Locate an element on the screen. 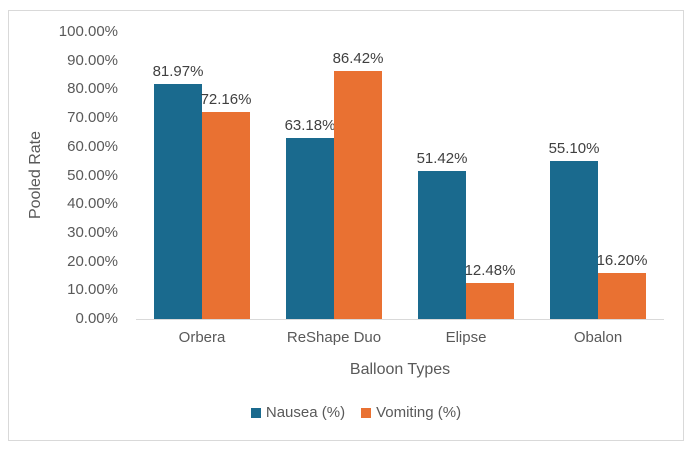 The image size is (694, 453). data-label-nausea-reshape-duo: 63.18% is located at coordinates (310, 125).